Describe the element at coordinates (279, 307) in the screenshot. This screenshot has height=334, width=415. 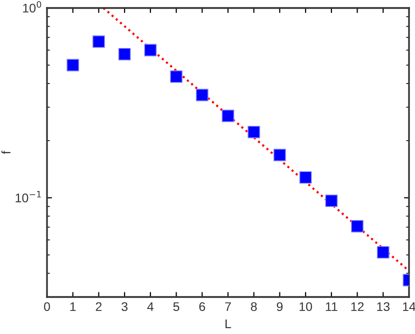
I see `x-tick-label: 9` at that location.